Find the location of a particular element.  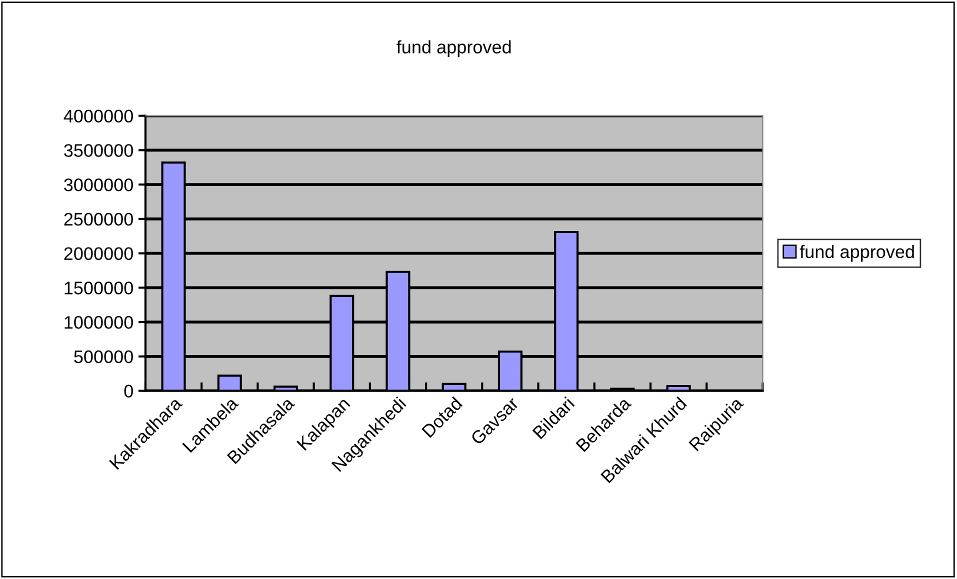

y-tick-label: 500000 is located at coordinates (103, 357).